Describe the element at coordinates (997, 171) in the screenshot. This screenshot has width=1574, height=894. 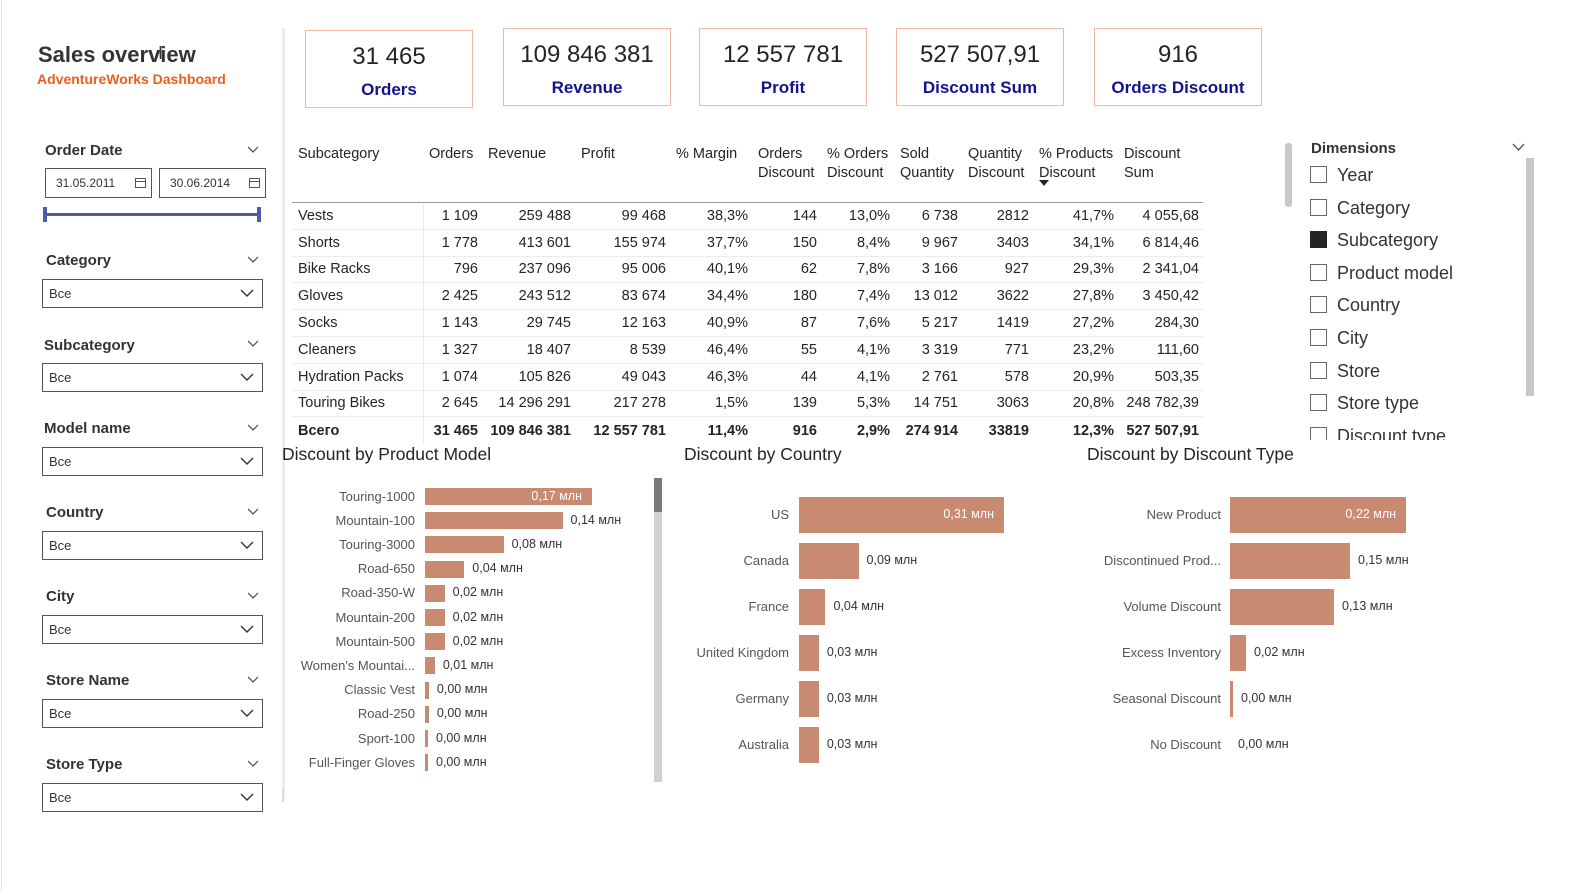
I see `column-header: Quantity Discount` at that location.